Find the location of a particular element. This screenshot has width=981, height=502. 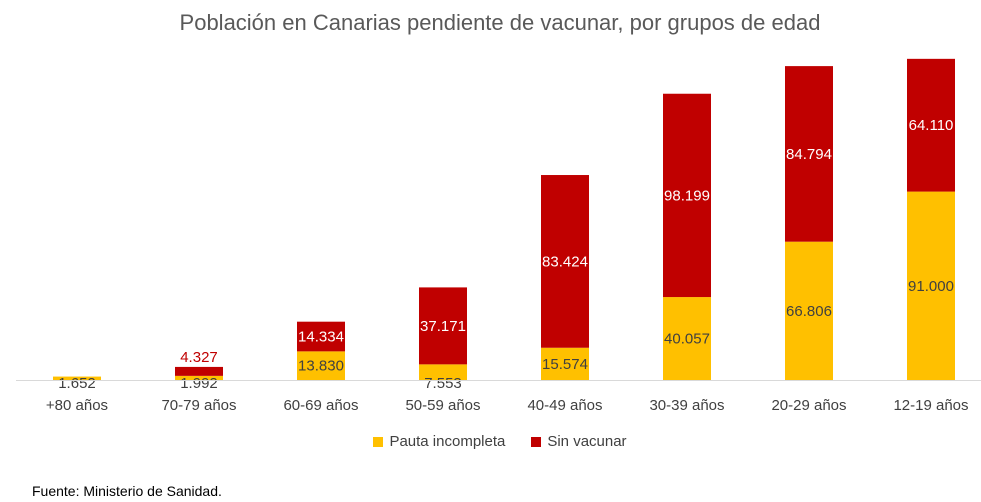

bar-pauta-incompleta-12-19-a-os is located at coordinates (931, 285).